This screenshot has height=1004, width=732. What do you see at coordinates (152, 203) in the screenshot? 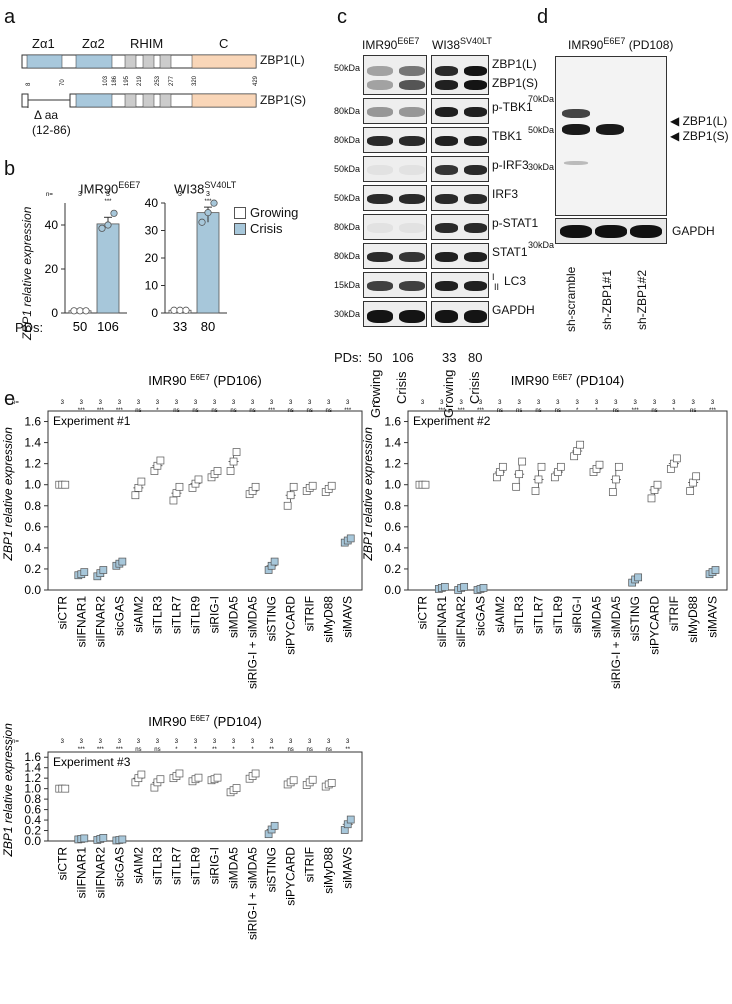
I see `y-tick-label: 40` at bounding box center [152, 203].